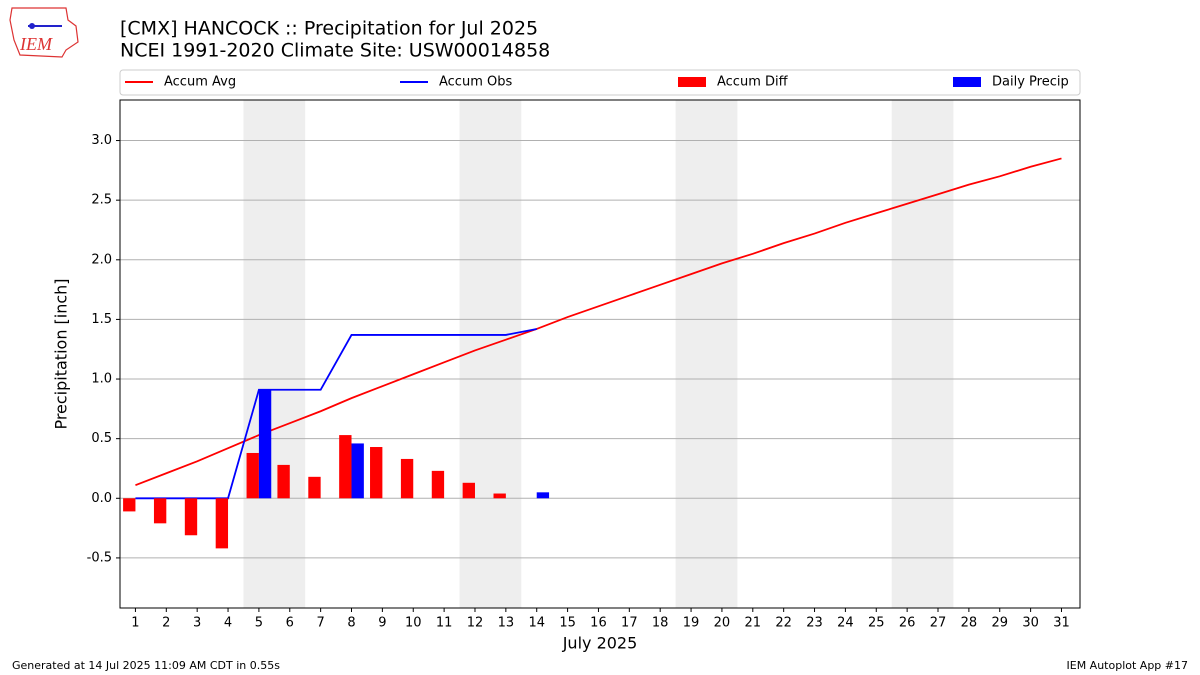 The image size is (1200, 675). Describe the element at coordinates (321, 623) in the screenshot. I see `x-tick-label: 7` at that location.